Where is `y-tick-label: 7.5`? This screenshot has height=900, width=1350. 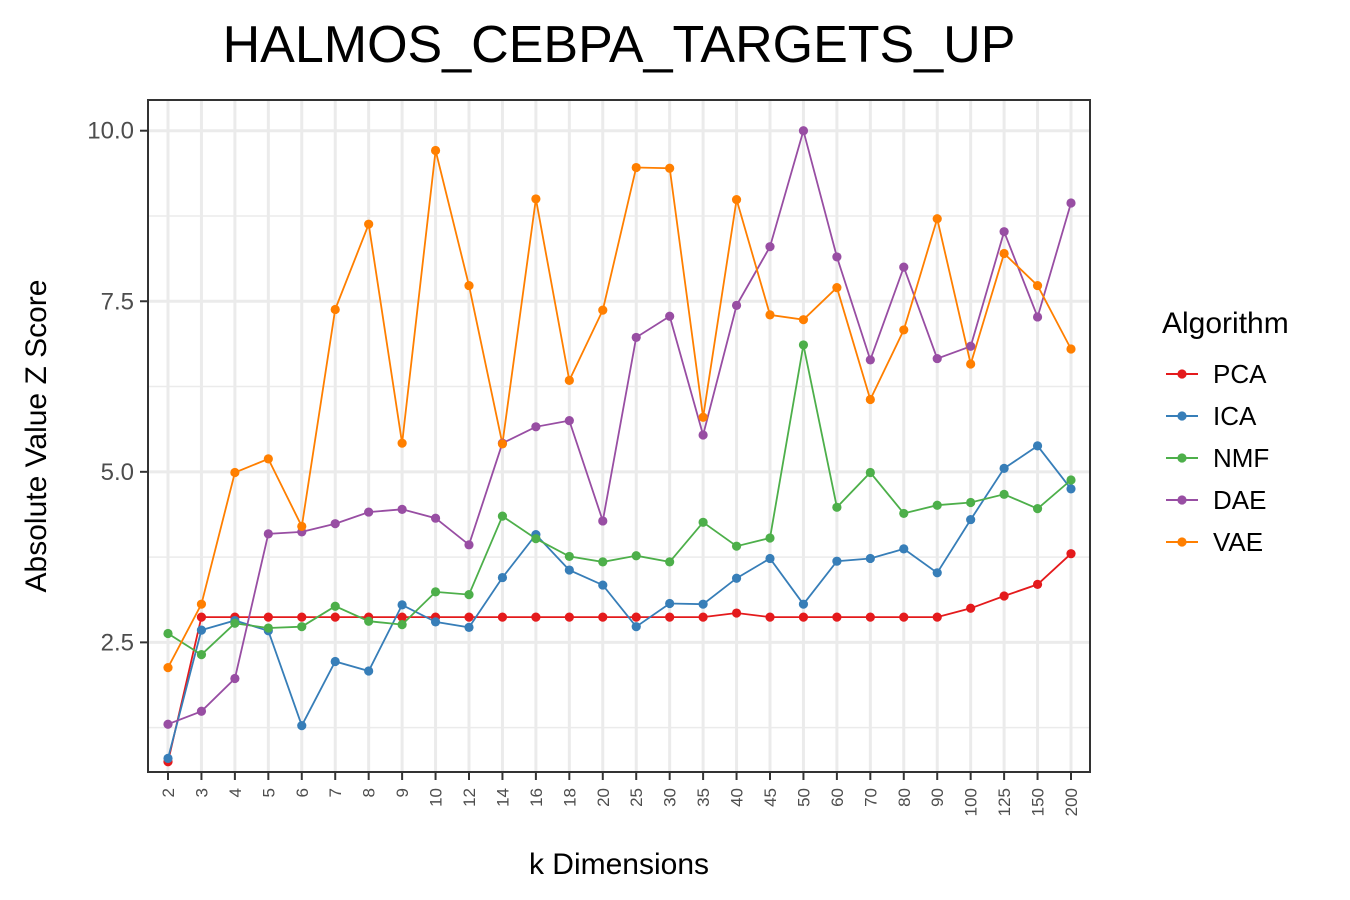
y-tick-label: 7.5 is located at coordinates (117, 301).